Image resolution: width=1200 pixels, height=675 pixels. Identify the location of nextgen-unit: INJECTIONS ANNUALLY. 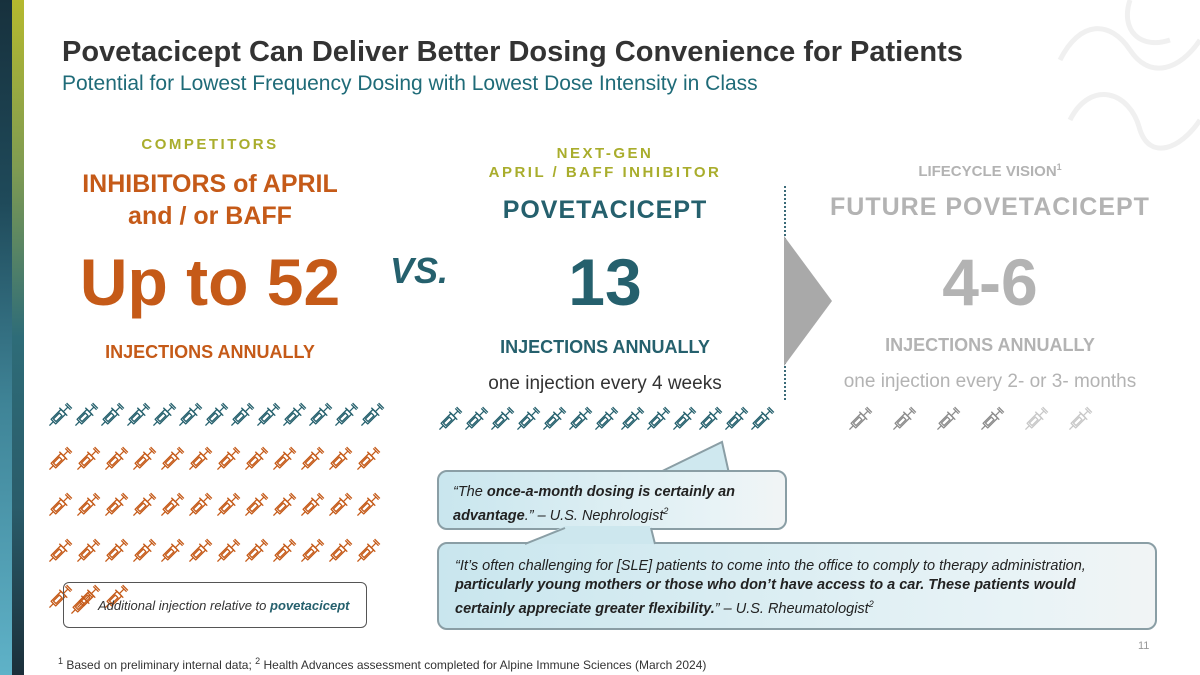
(605, 347).